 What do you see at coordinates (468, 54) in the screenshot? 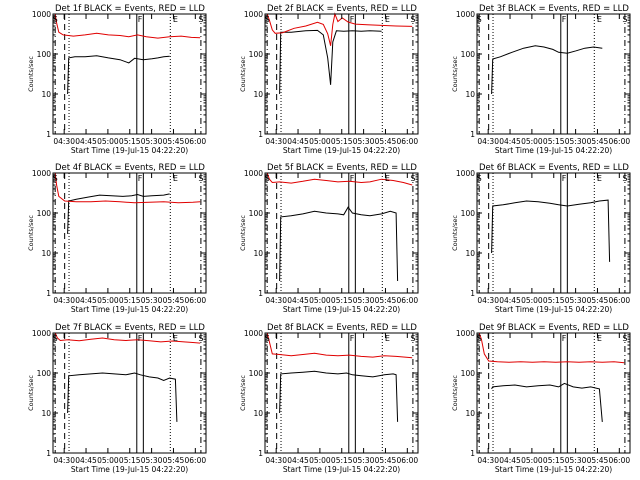
I see `y-tick-label: 100` at bounding box center [468, 54].